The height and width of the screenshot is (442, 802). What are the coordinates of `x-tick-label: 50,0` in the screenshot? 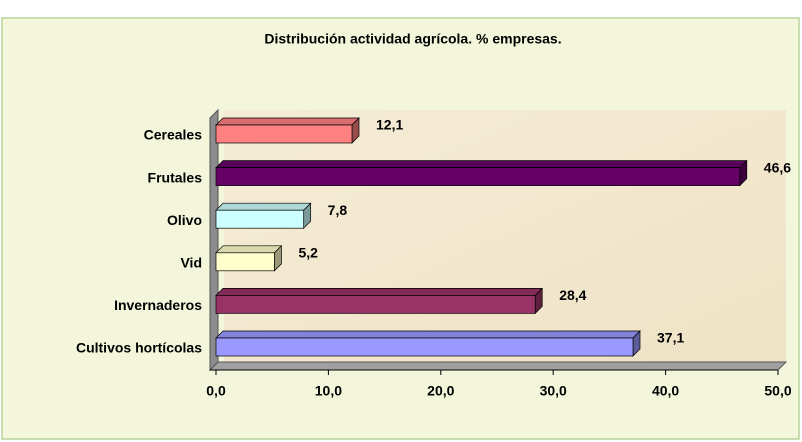 It's located at (777, 391).